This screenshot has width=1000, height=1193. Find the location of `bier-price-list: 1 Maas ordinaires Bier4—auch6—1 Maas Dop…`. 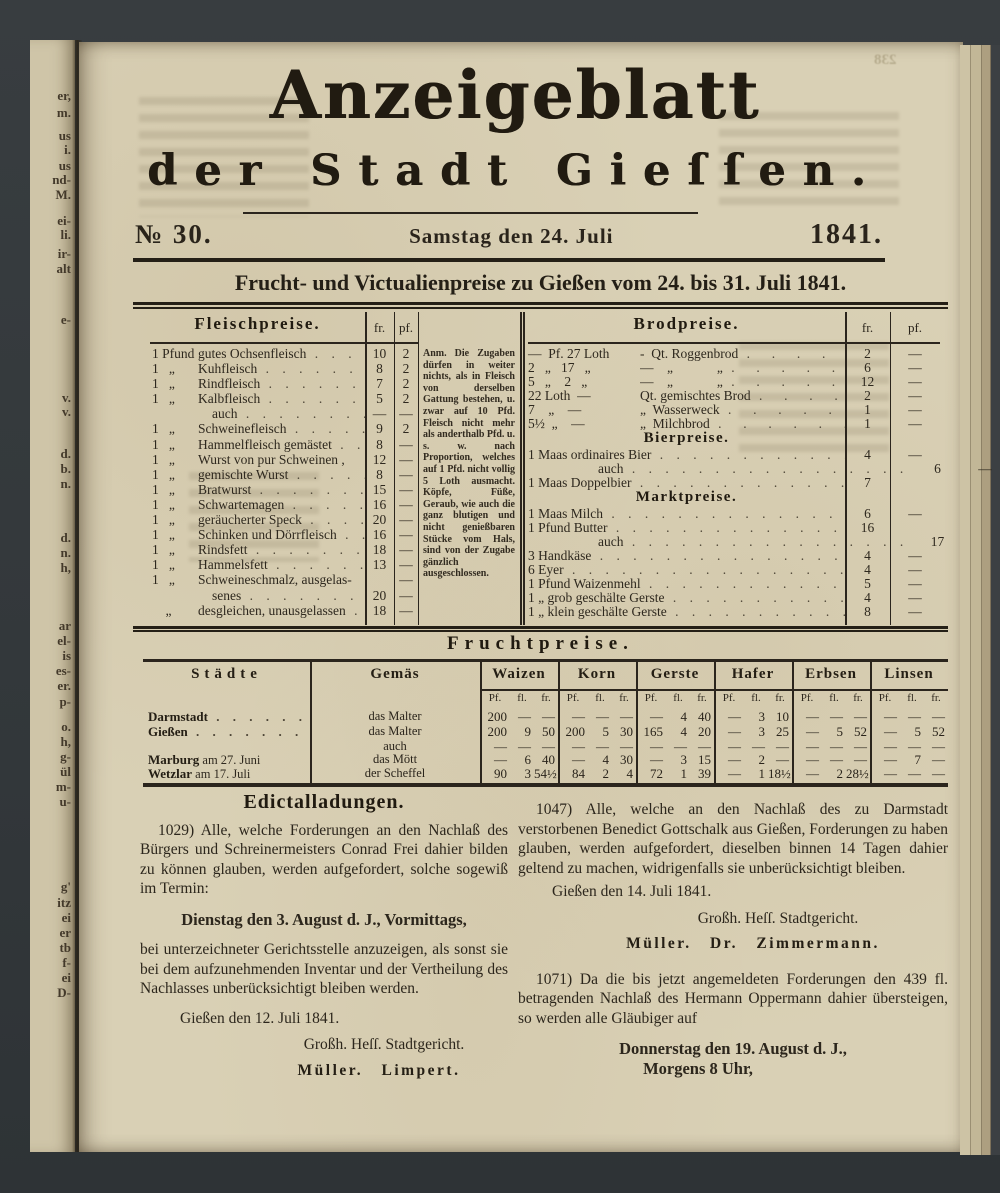

bier-price-list: 1 Maas ordinaires Bier4—auch6—1 Maas Dop… is located at coordinates (760, 468).